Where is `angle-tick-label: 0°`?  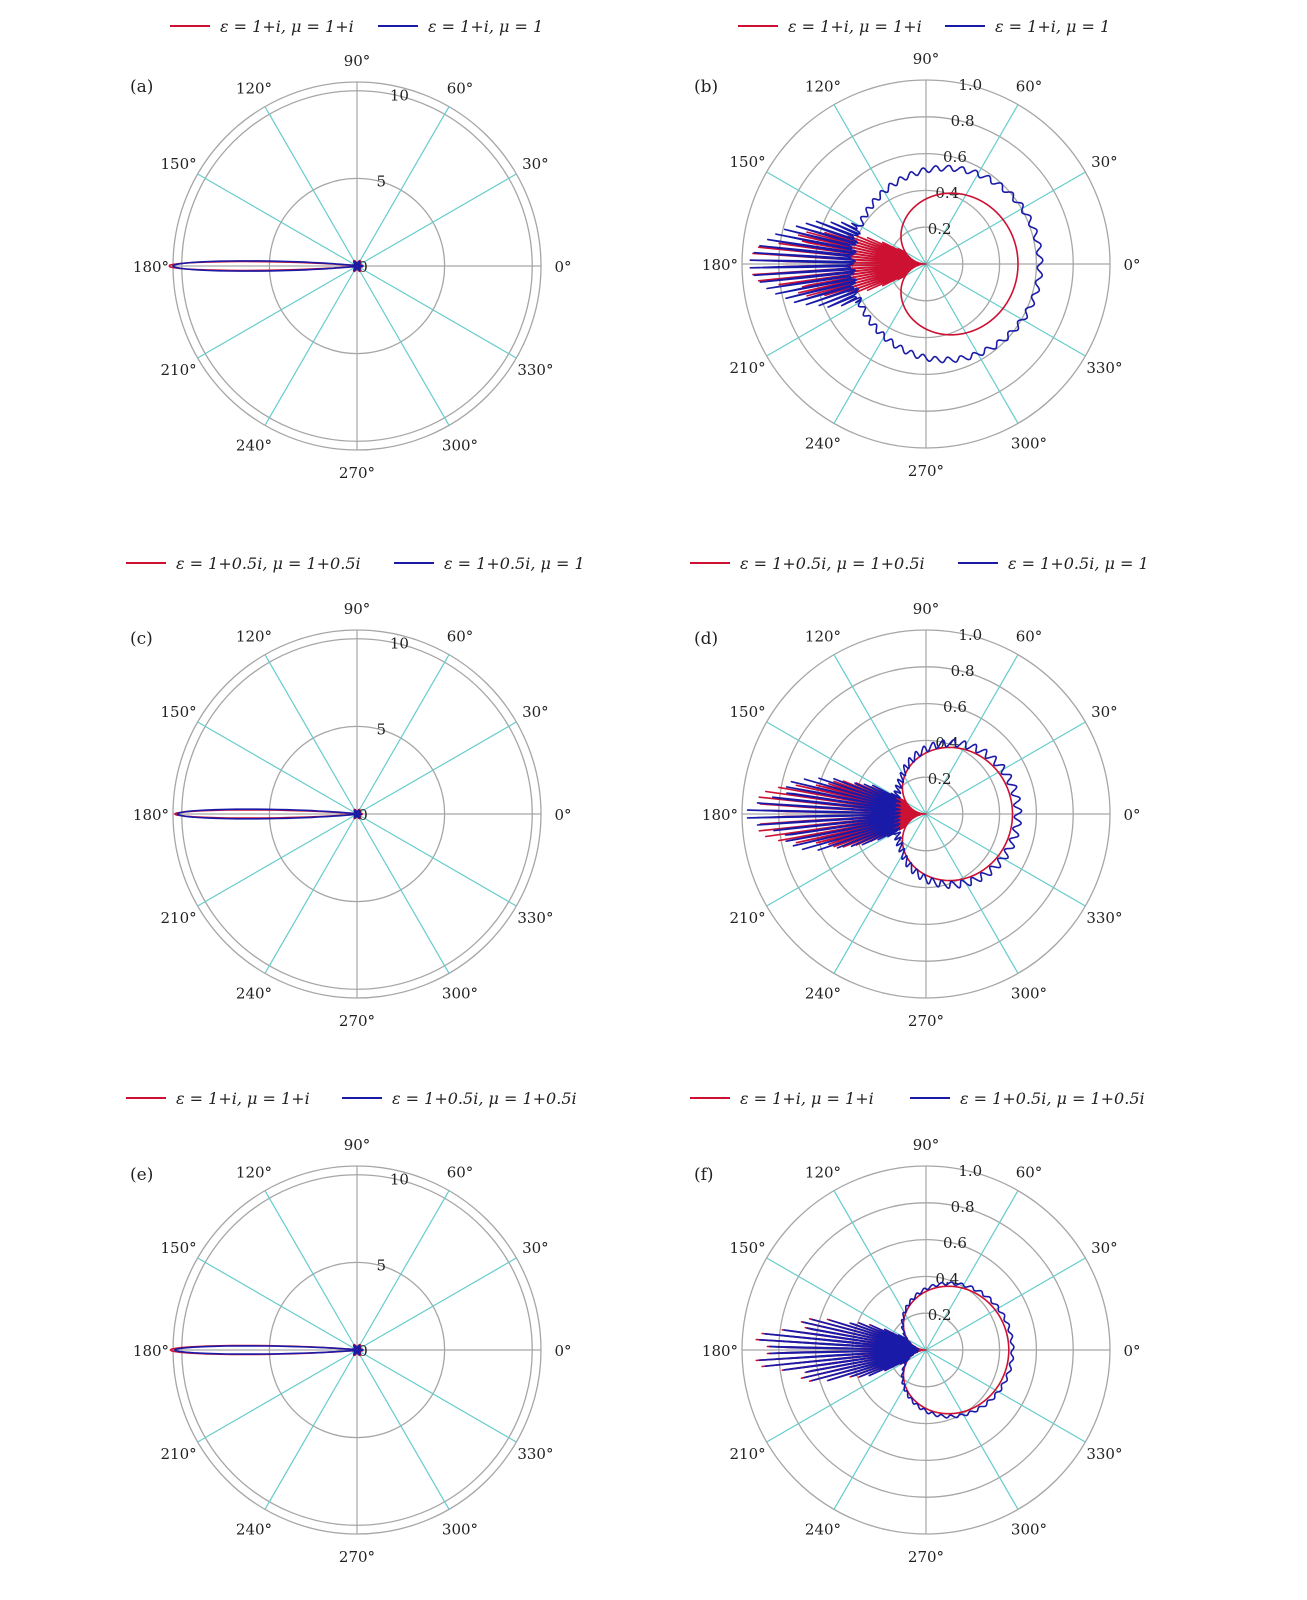 angle-tick-label: 0° is located at coordinates (1131, 815).